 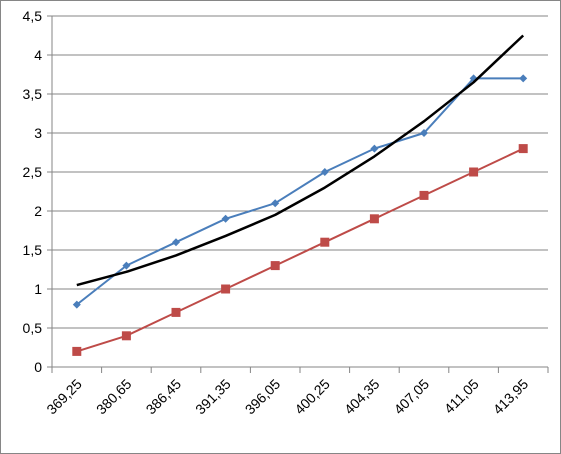 What do you see at coordinates (33, 250) in the screenshot?
I see `y-tick-label: 1,5` at bounding box center [33, 250].